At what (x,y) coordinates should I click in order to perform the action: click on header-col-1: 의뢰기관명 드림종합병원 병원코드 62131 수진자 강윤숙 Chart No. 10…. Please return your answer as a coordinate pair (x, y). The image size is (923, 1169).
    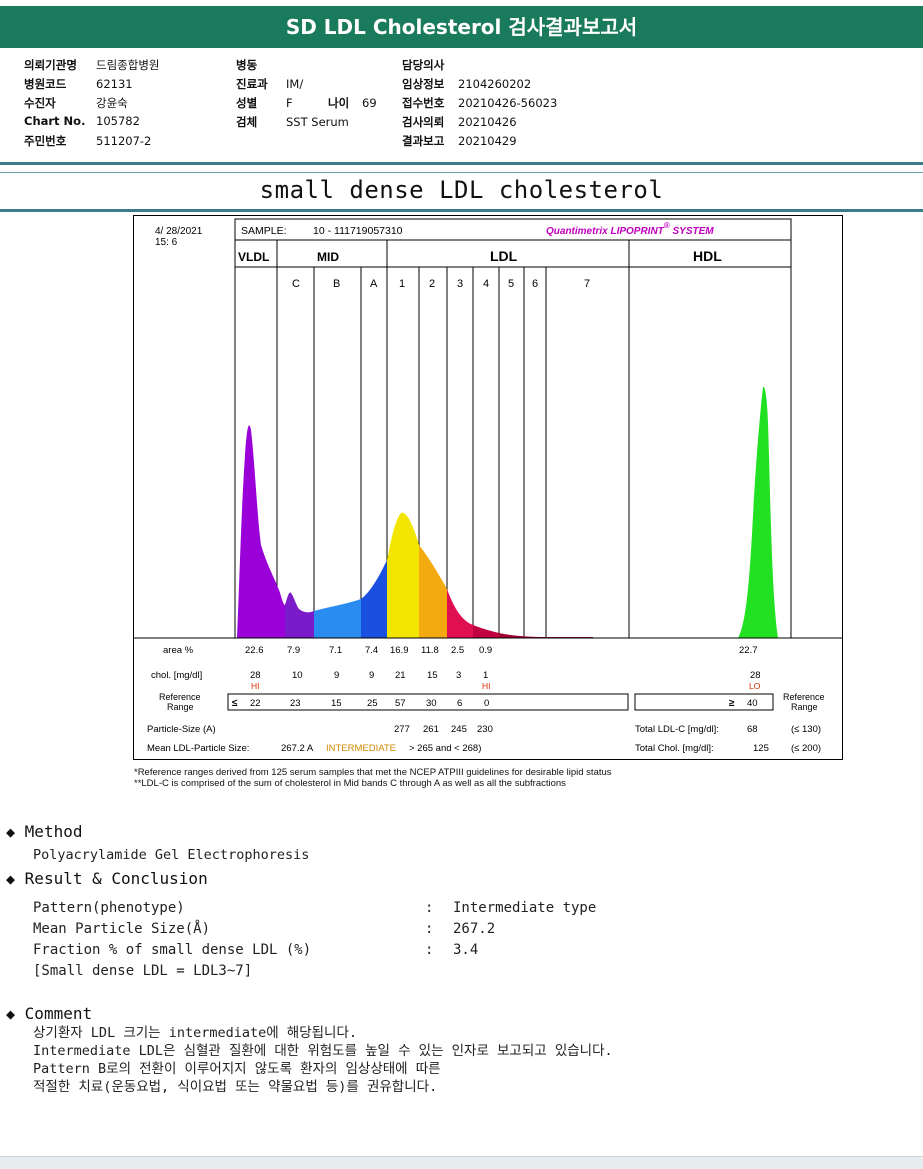
    Looking at the image, I should click on (91, 104).